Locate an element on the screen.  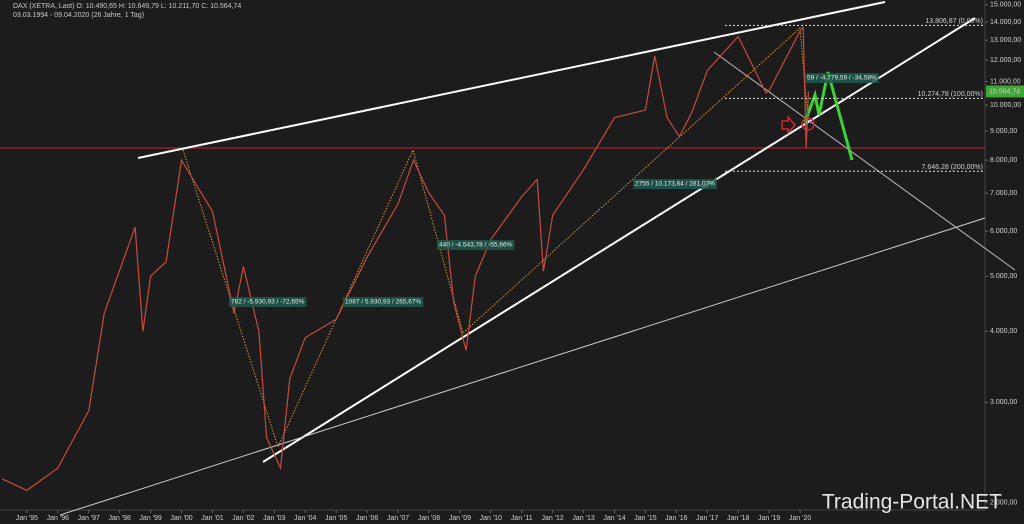
x-tick-label: Jan '20 is located at coordinates (800, 518).